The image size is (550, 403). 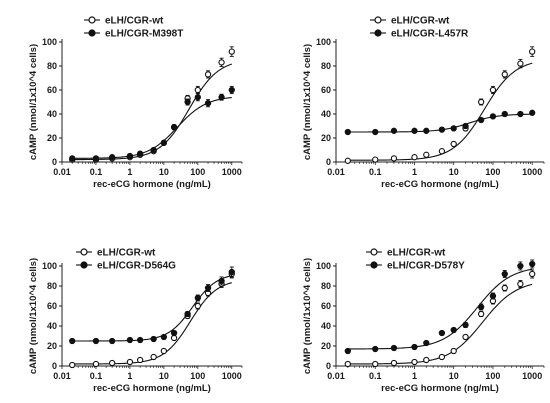 I want to click on legend-entry-1: eLH/CGR-wt, so click(x=116, y=253).